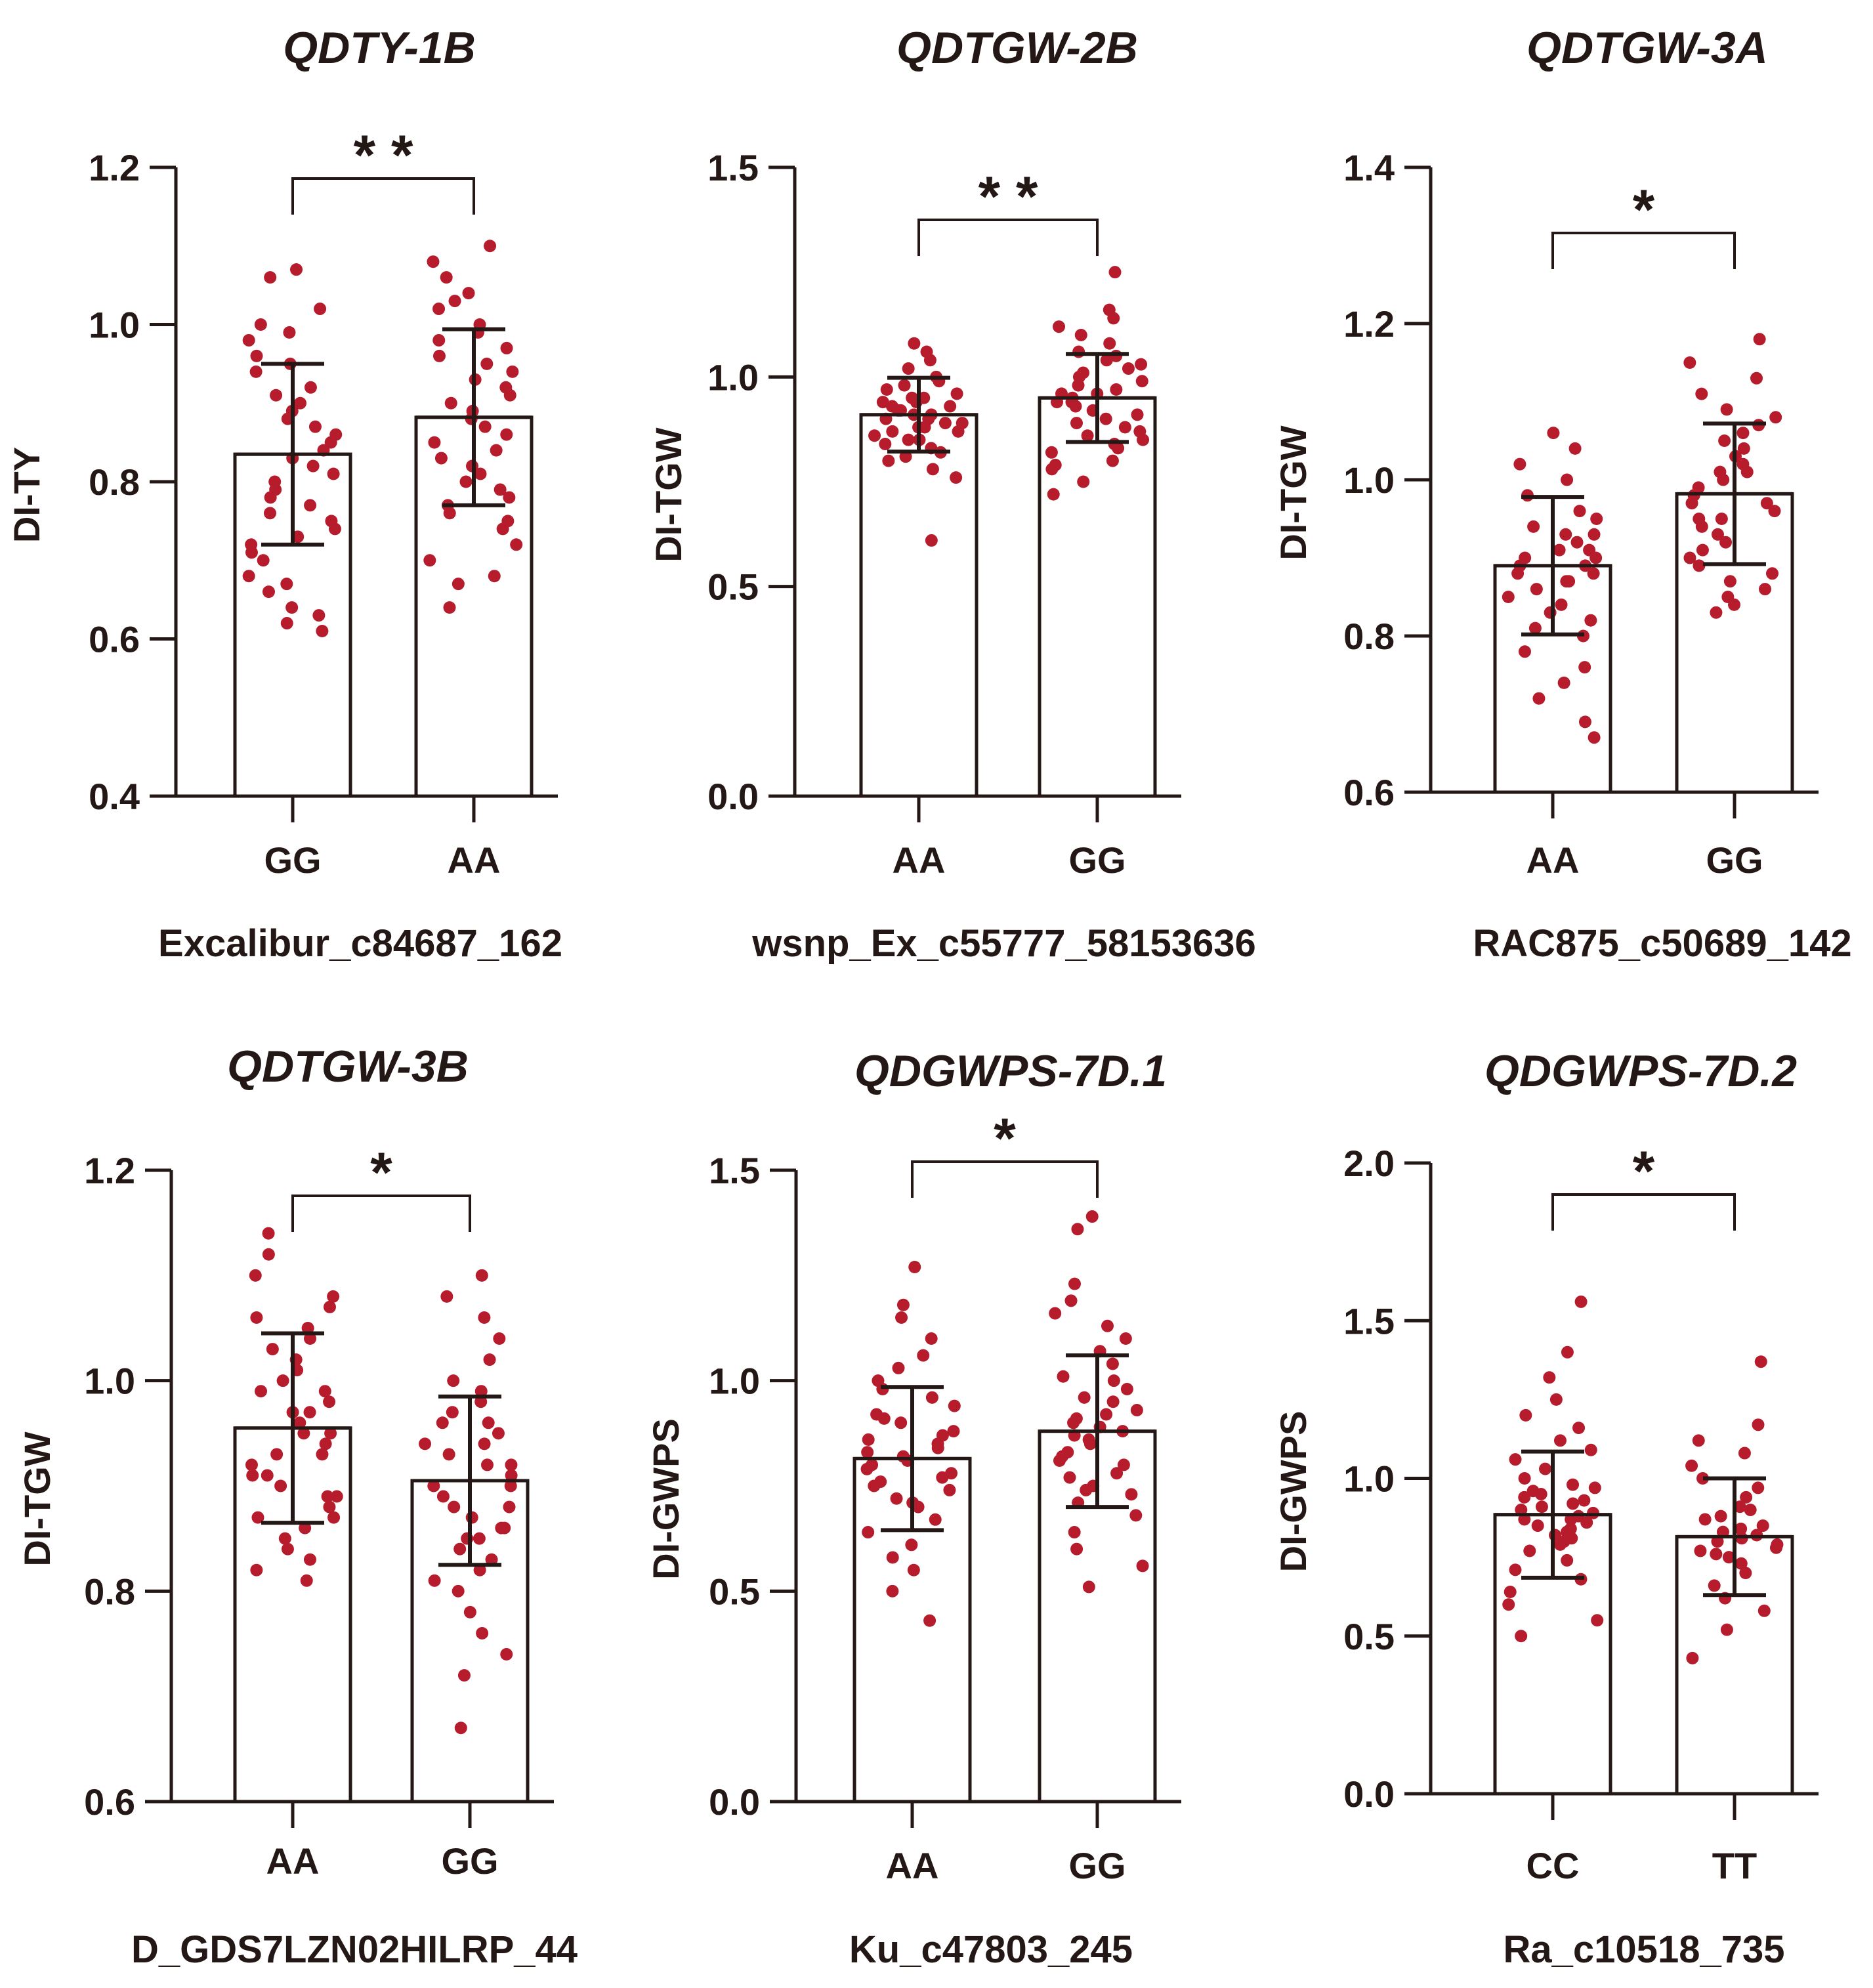  What do you see at coordinates (1369, 324) in the screenshot?
I see `y-tick-label: 1.2` at bounding box center [1369, 324].